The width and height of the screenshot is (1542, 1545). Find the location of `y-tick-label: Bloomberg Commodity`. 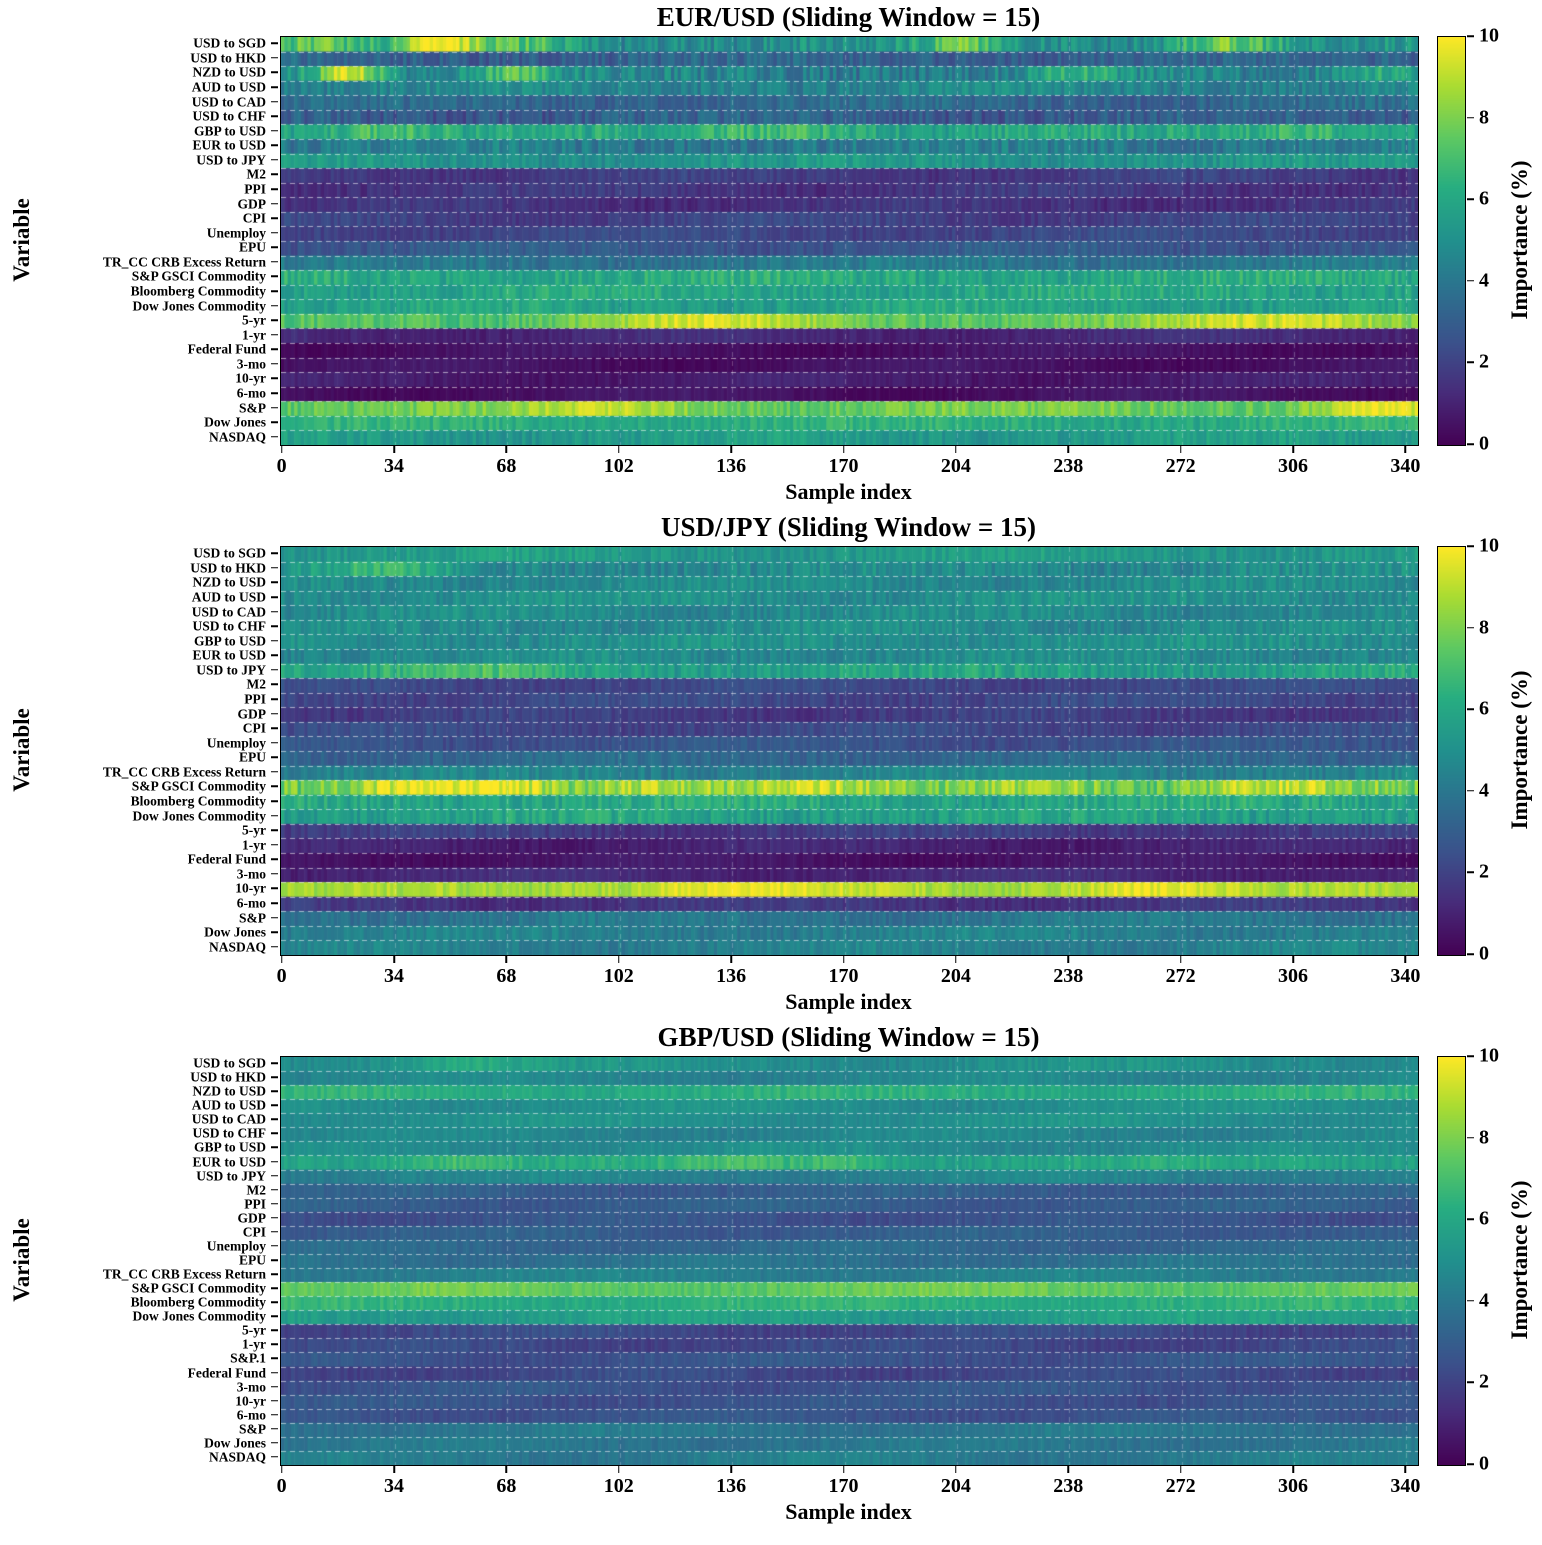

y-tick-label: Bloomberg Commodity is located at coordinates (198, 291).